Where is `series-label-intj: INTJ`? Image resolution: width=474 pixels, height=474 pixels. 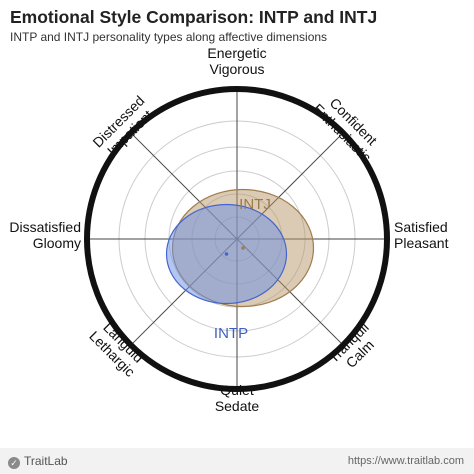 series-label-intj: INTJ is located at coordinates (255, 204).